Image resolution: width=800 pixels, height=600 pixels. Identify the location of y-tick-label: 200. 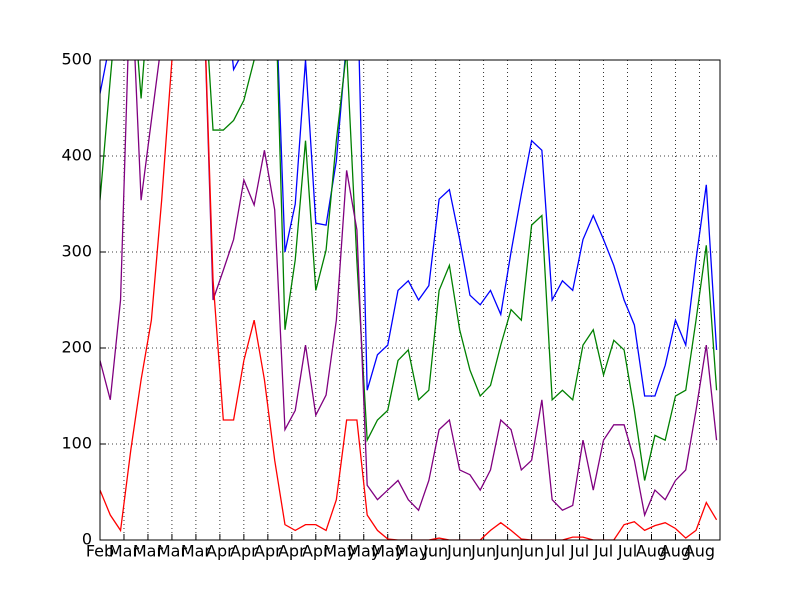
(76, 347).